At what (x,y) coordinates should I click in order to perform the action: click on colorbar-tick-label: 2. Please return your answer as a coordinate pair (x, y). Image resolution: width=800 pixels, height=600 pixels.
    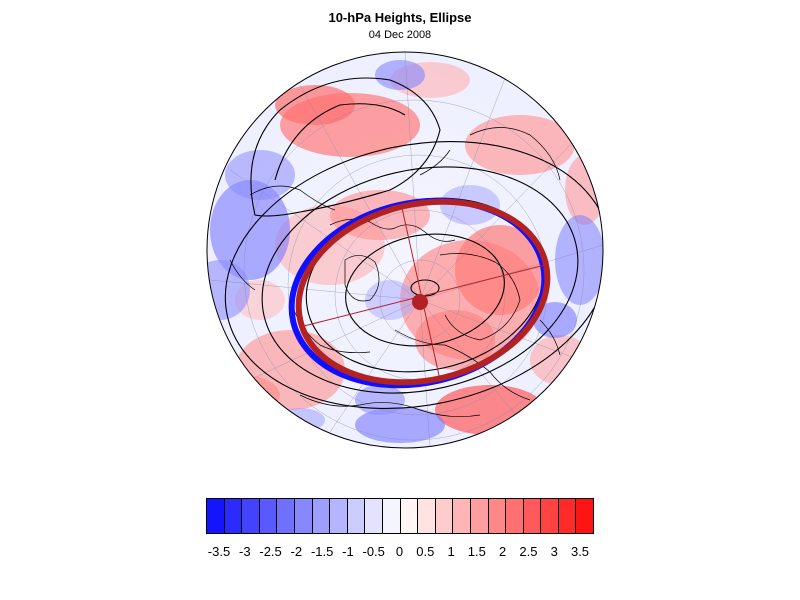
    Looking at the image, I should click on (503, 551).